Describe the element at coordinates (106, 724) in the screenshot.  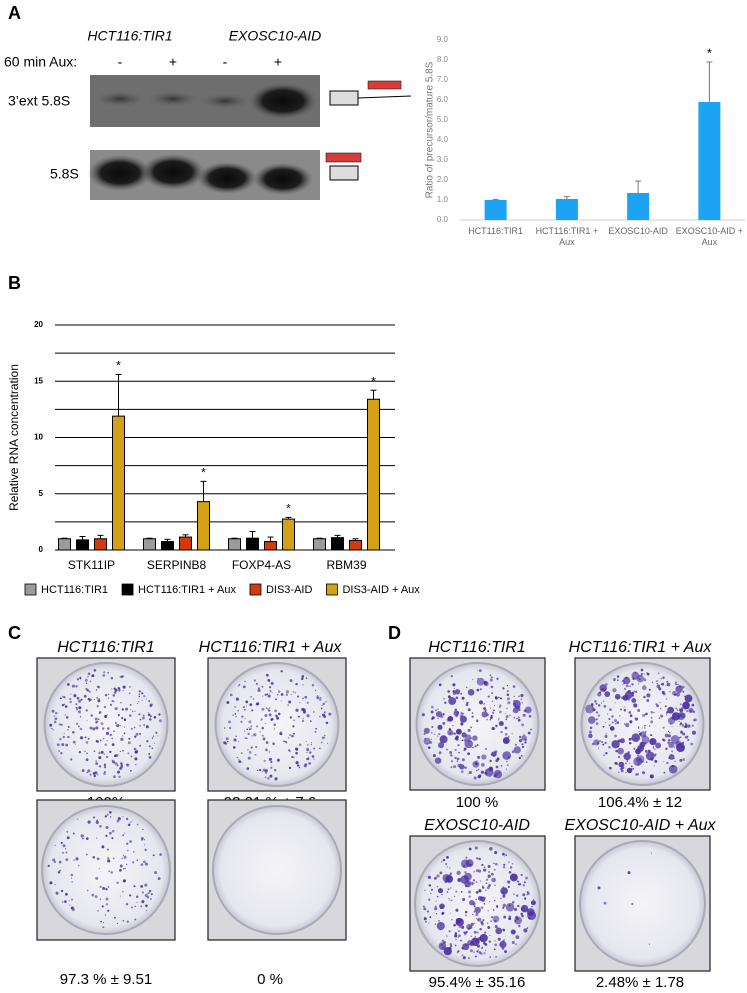
I see `dish` at that location.